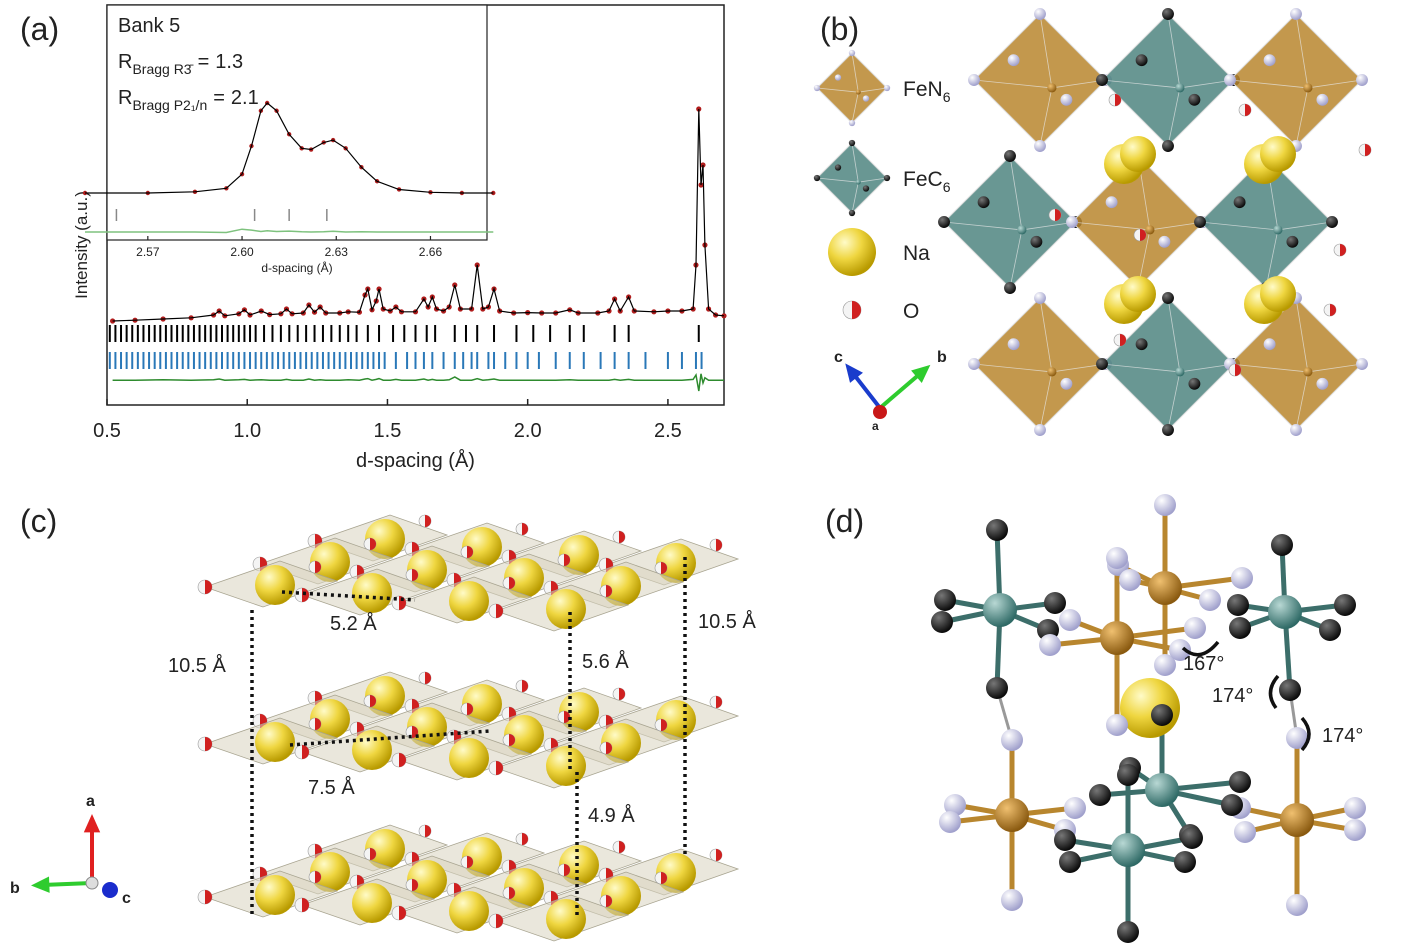 This screenshot has width=1425, height=949. Describe the element at coordinates (81, 245) in the screenshot. I see `y-axis-label: Intensity (a.u.)` at that location.